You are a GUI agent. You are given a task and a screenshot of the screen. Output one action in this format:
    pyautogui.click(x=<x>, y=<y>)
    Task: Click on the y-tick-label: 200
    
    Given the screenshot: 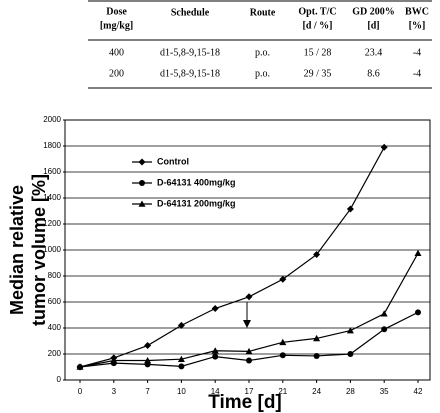 What is the action you would take?
    pyautogui.click(x=55, y=353)
    